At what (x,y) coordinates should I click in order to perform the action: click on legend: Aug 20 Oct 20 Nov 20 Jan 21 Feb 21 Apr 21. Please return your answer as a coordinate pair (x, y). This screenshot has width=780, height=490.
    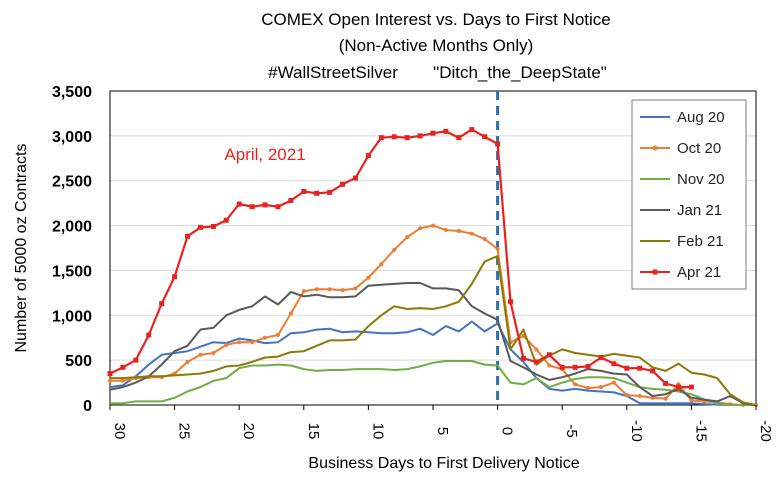
    Looking at the image, I should click on (689, 194).